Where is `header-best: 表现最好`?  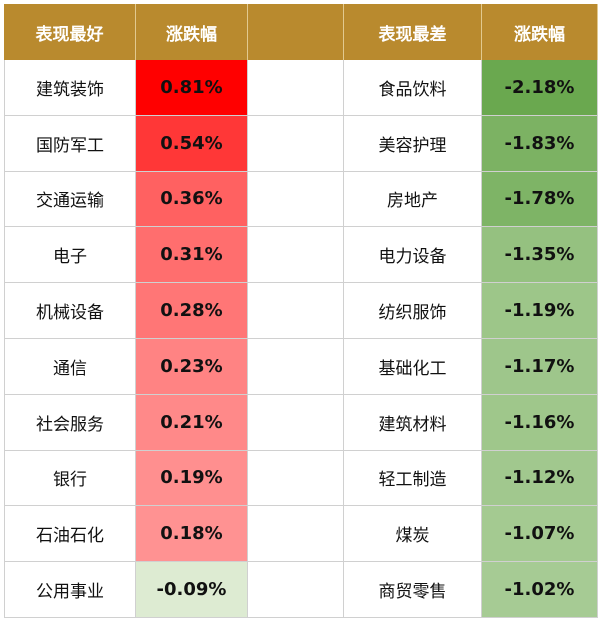
header-best: 表现最好 is located at coordinates (70, 32).